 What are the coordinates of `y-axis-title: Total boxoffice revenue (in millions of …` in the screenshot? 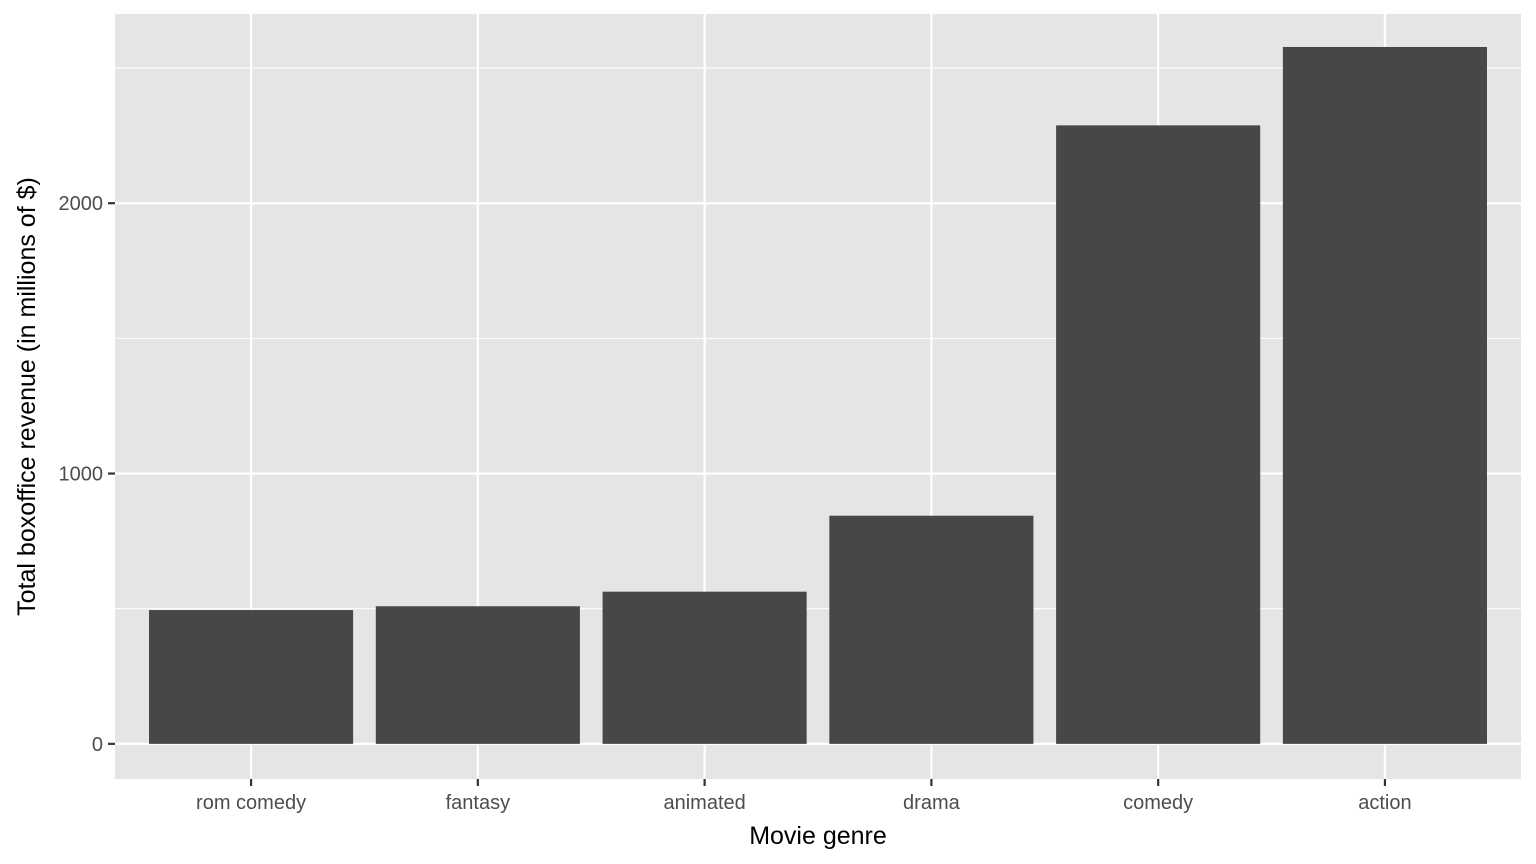 It's located at (27, 396).